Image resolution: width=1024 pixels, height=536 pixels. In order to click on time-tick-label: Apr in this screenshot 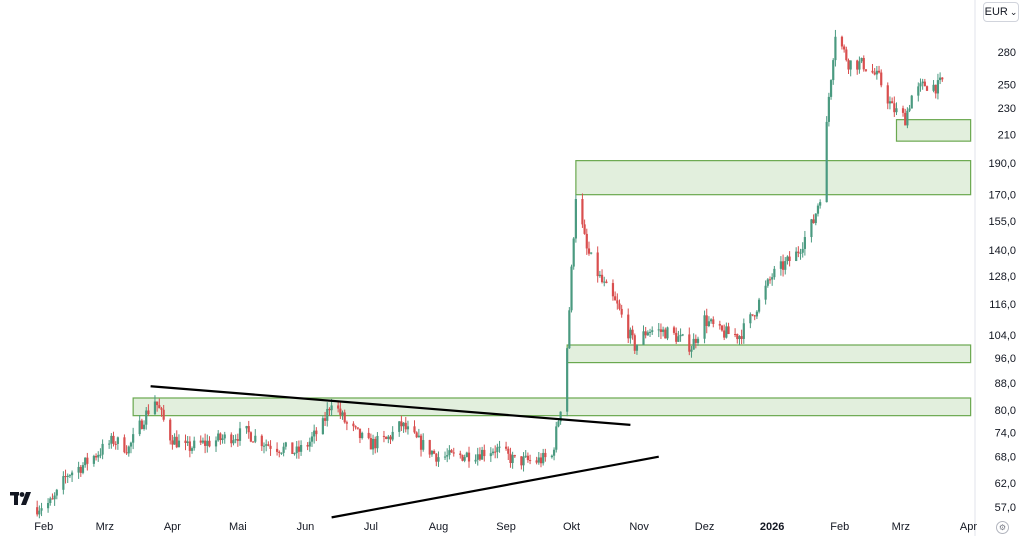, I will do `click(968, 527)`.